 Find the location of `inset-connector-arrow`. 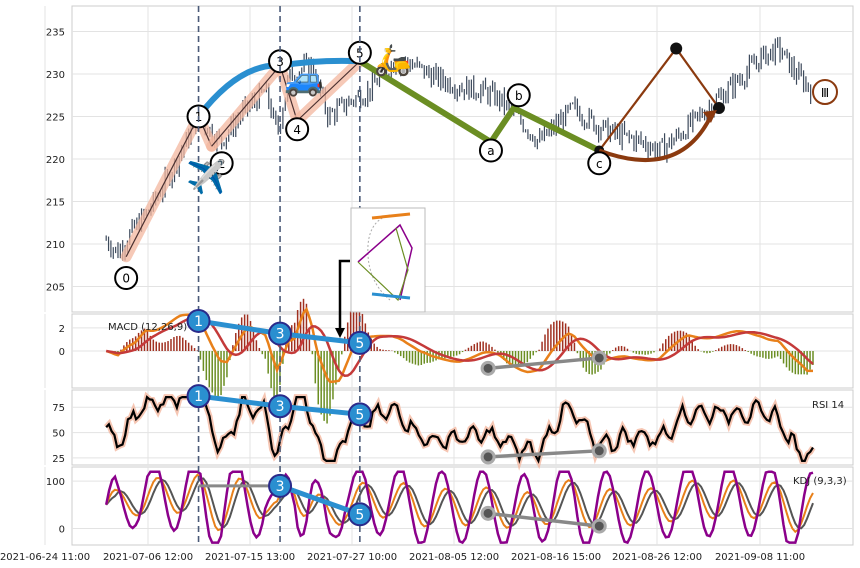

inset-connector-arrow is located at coordinates (340, 333).